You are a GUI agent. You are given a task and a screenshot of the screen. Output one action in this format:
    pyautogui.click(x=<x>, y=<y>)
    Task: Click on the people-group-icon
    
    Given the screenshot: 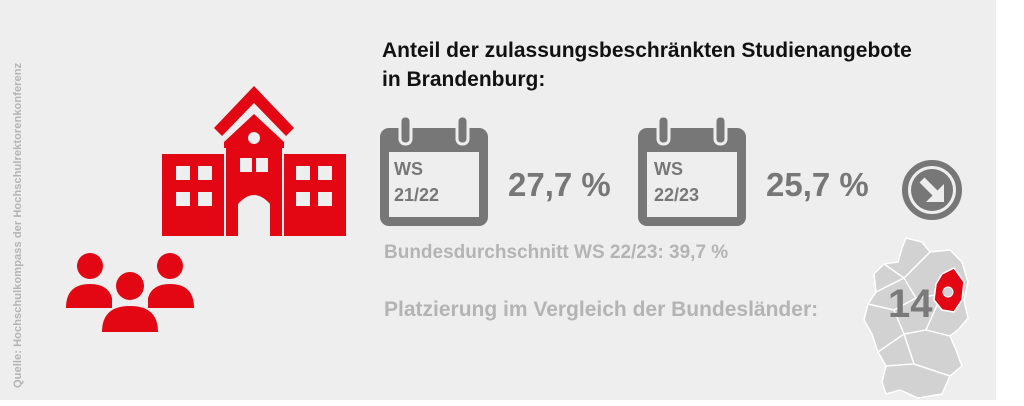 What is the action you would take?
    pyautogui.click(x=130, y=292)
    